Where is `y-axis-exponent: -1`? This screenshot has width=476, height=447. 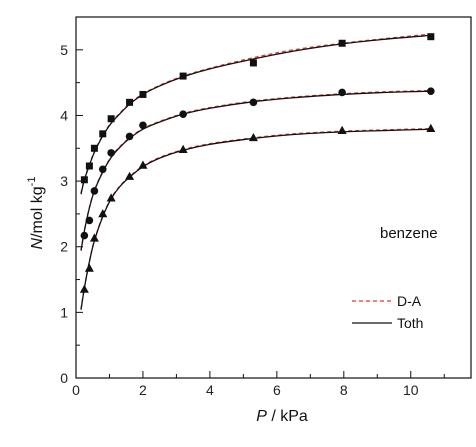 y-axis-exponent: -1 is located at coordinates (32, 182).